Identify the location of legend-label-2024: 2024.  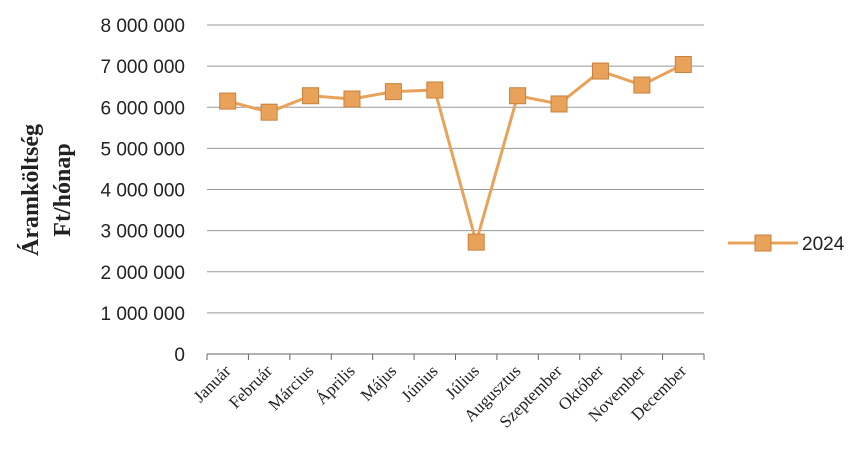
(823, 244).